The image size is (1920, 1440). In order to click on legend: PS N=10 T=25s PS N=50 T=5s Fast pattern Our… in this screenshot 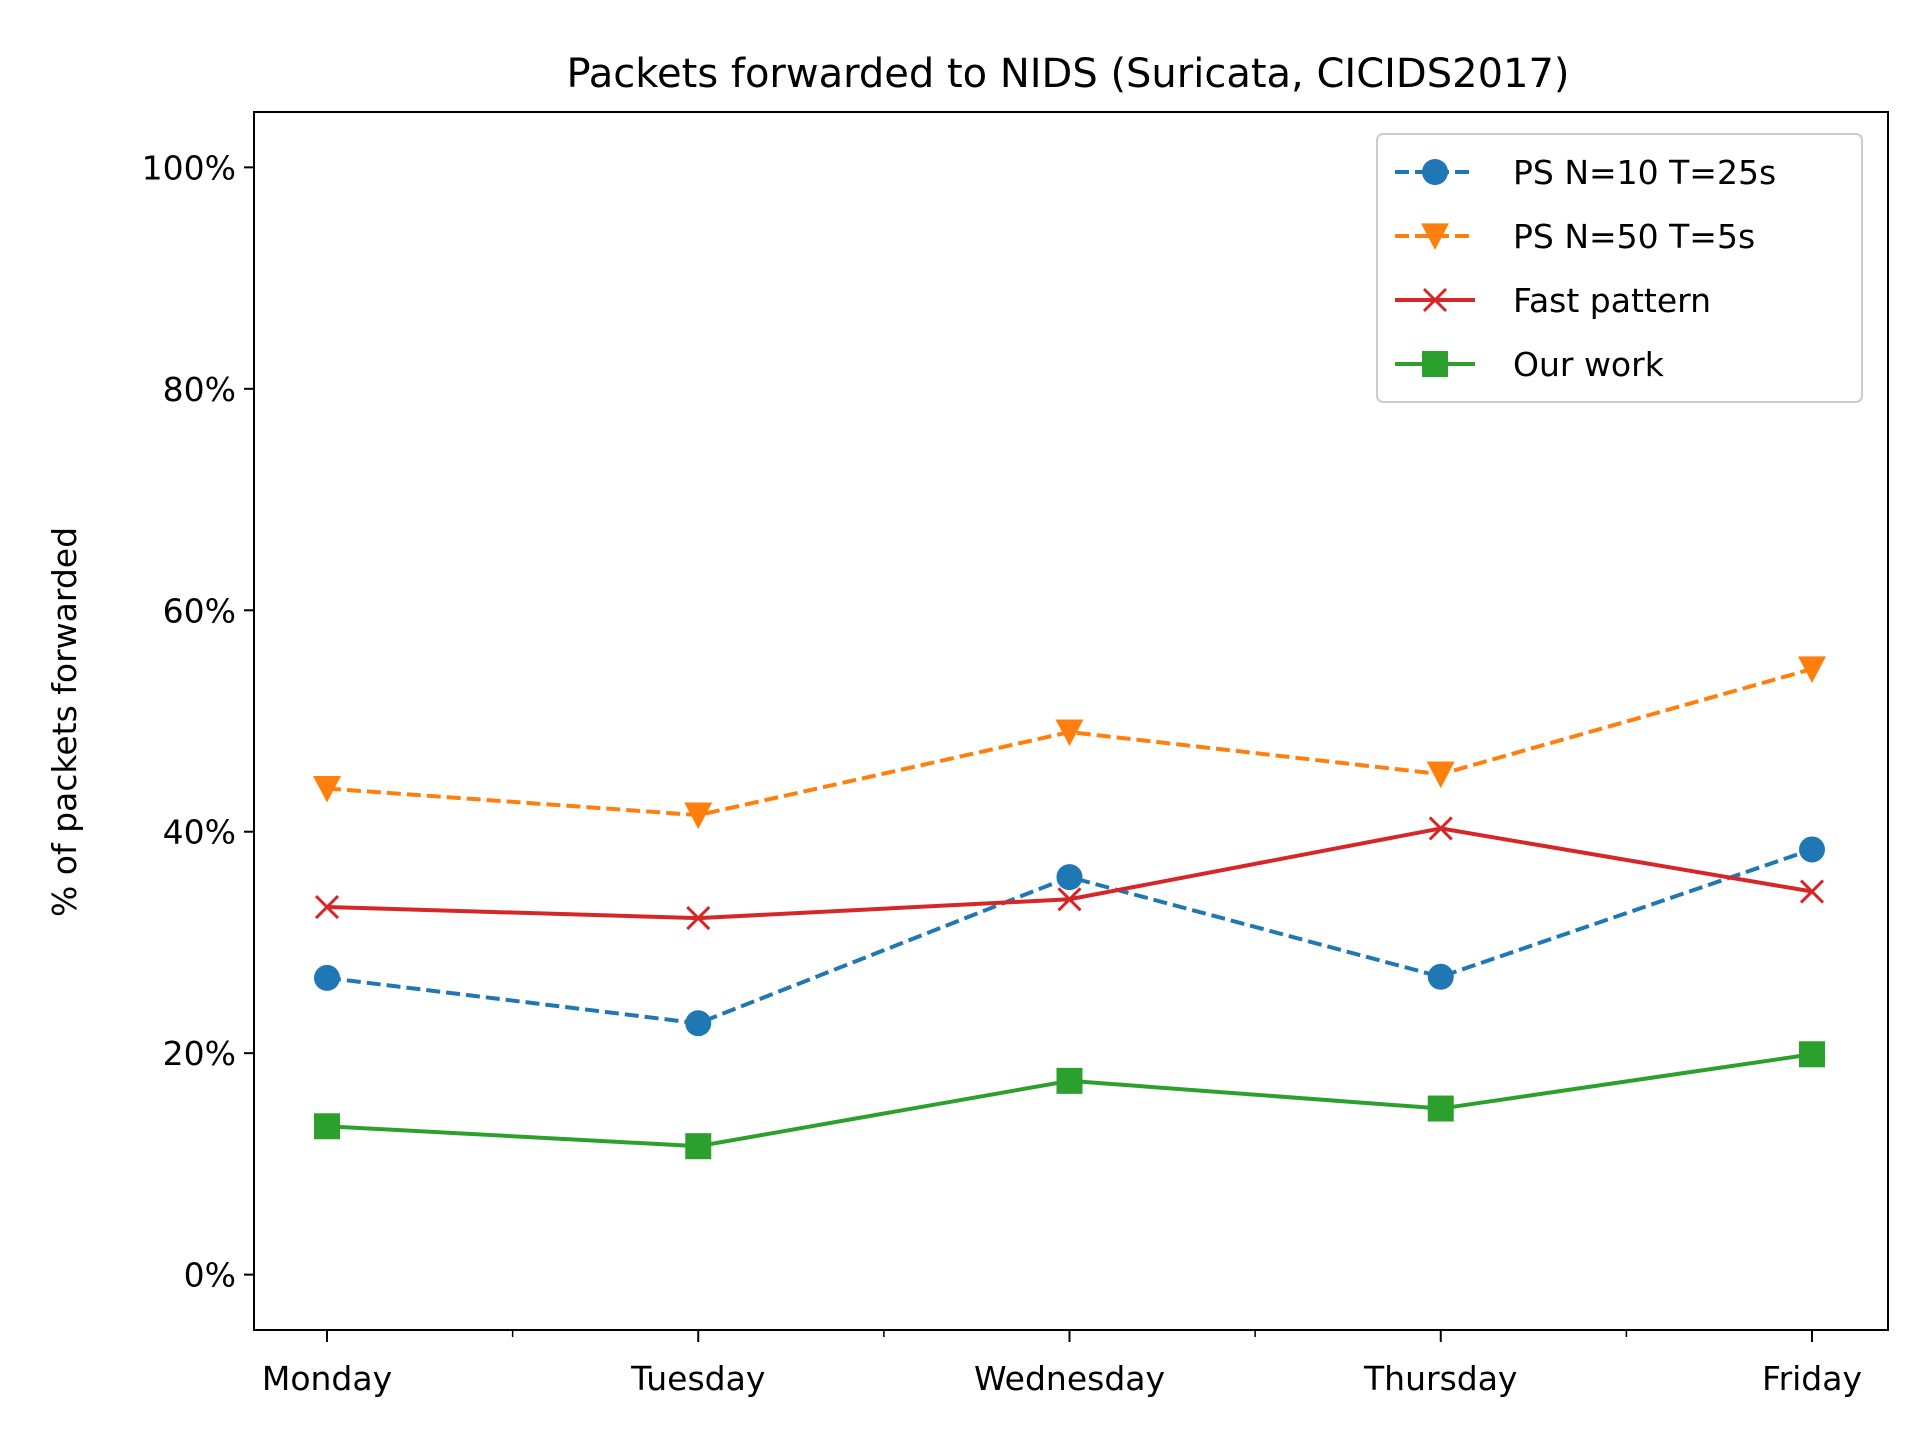, I will do `click(1619, 268)`.